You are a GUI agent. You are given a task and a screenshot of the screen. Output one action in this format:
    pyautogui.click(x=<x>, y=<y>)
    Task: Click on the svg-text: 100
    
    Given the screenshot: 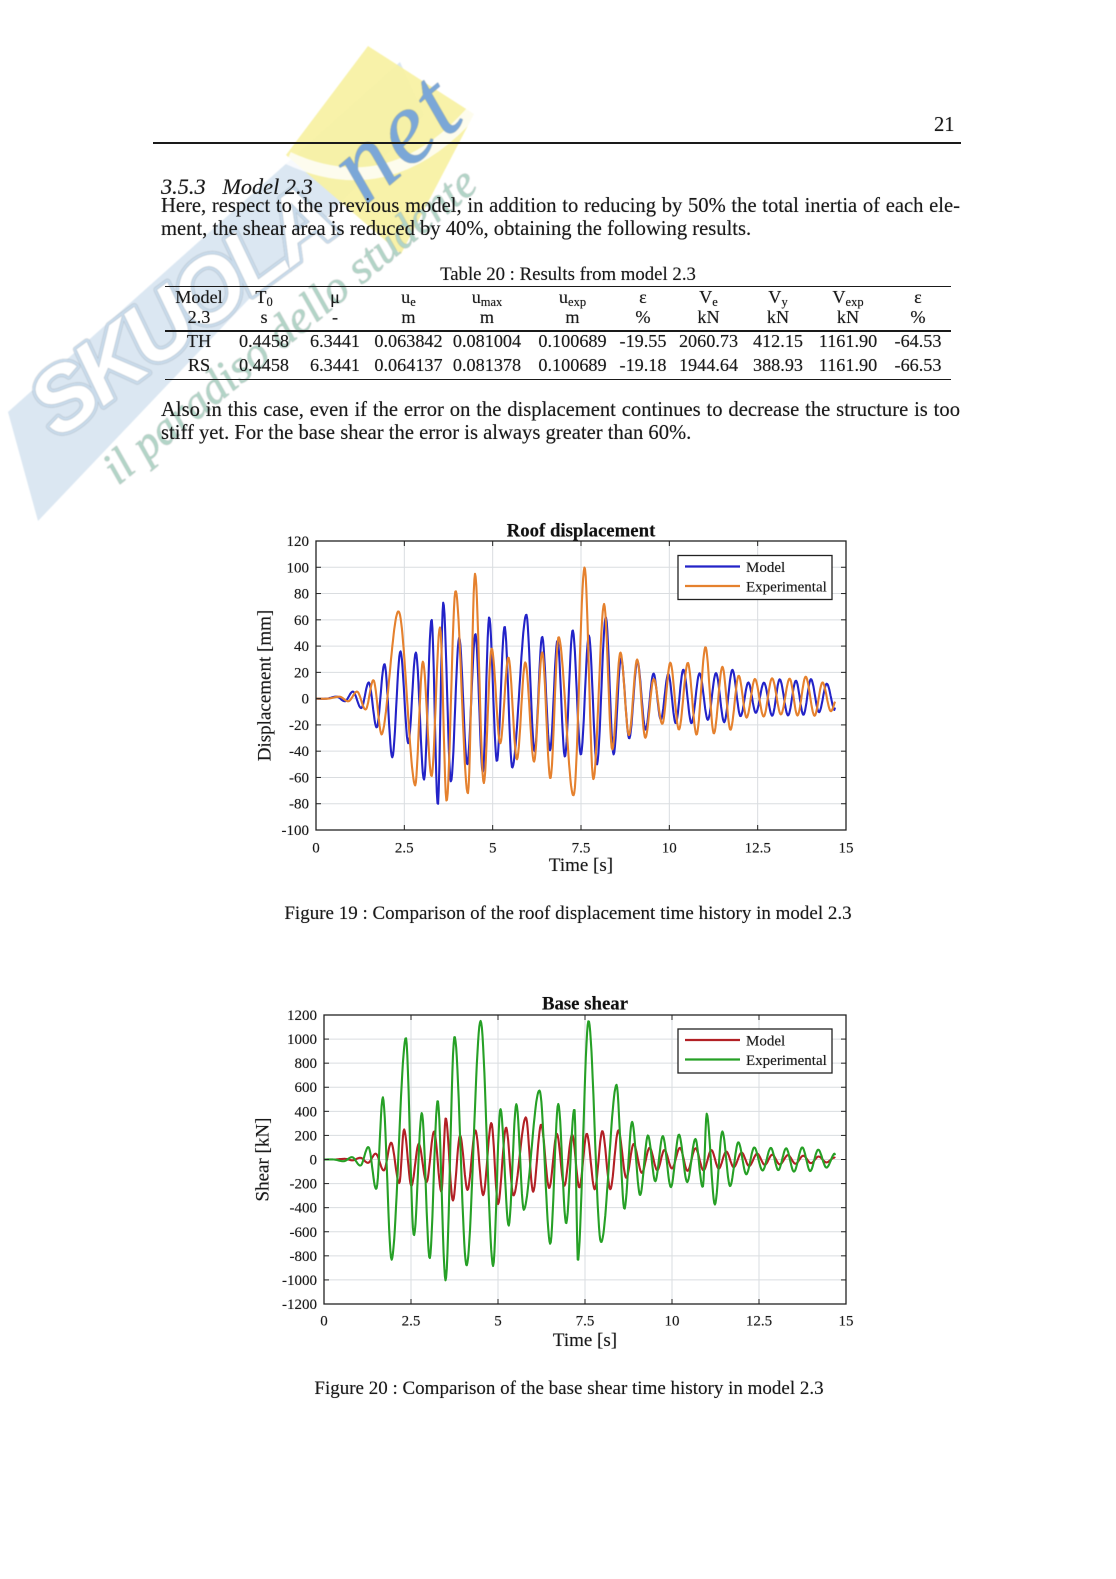 What is the action you would take?
    pyautogui.click(x=298, y=568)
    